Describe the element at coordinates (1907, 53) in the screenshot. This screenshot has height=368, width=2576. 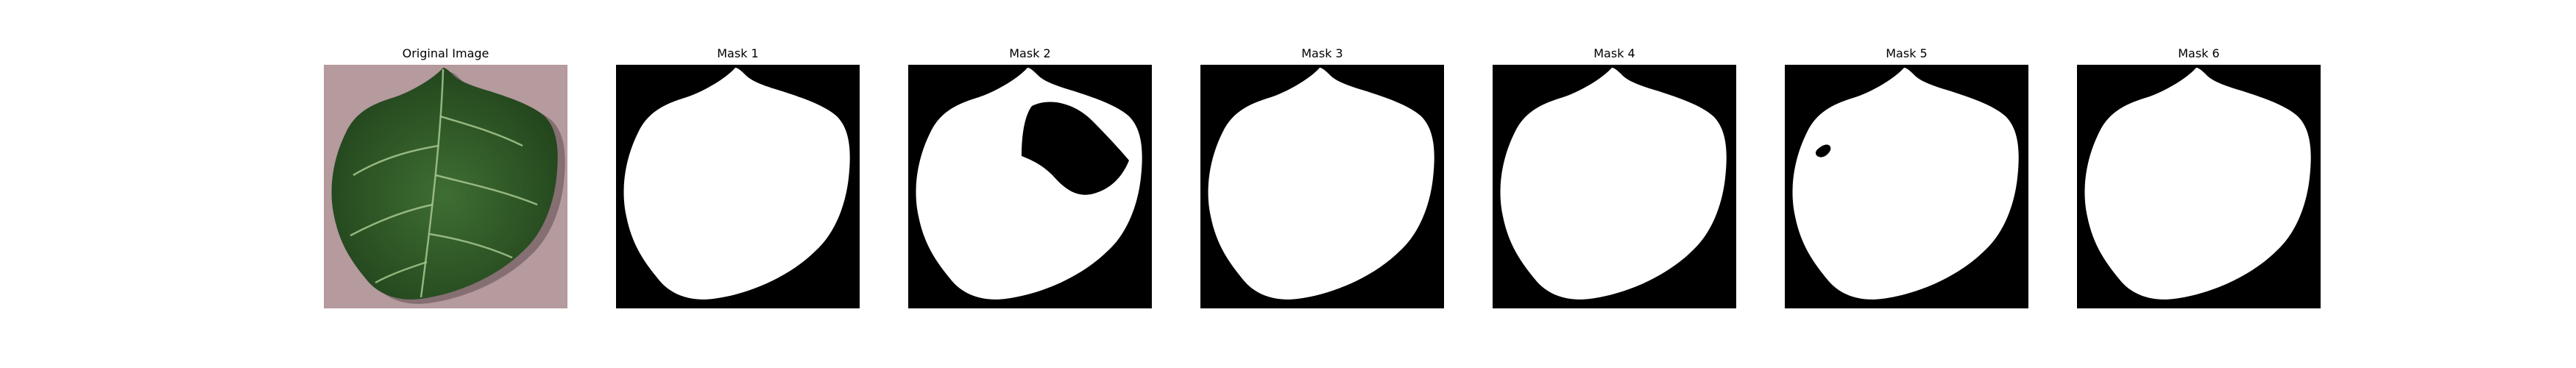
I see `panel-title: Mask 5` at that location.